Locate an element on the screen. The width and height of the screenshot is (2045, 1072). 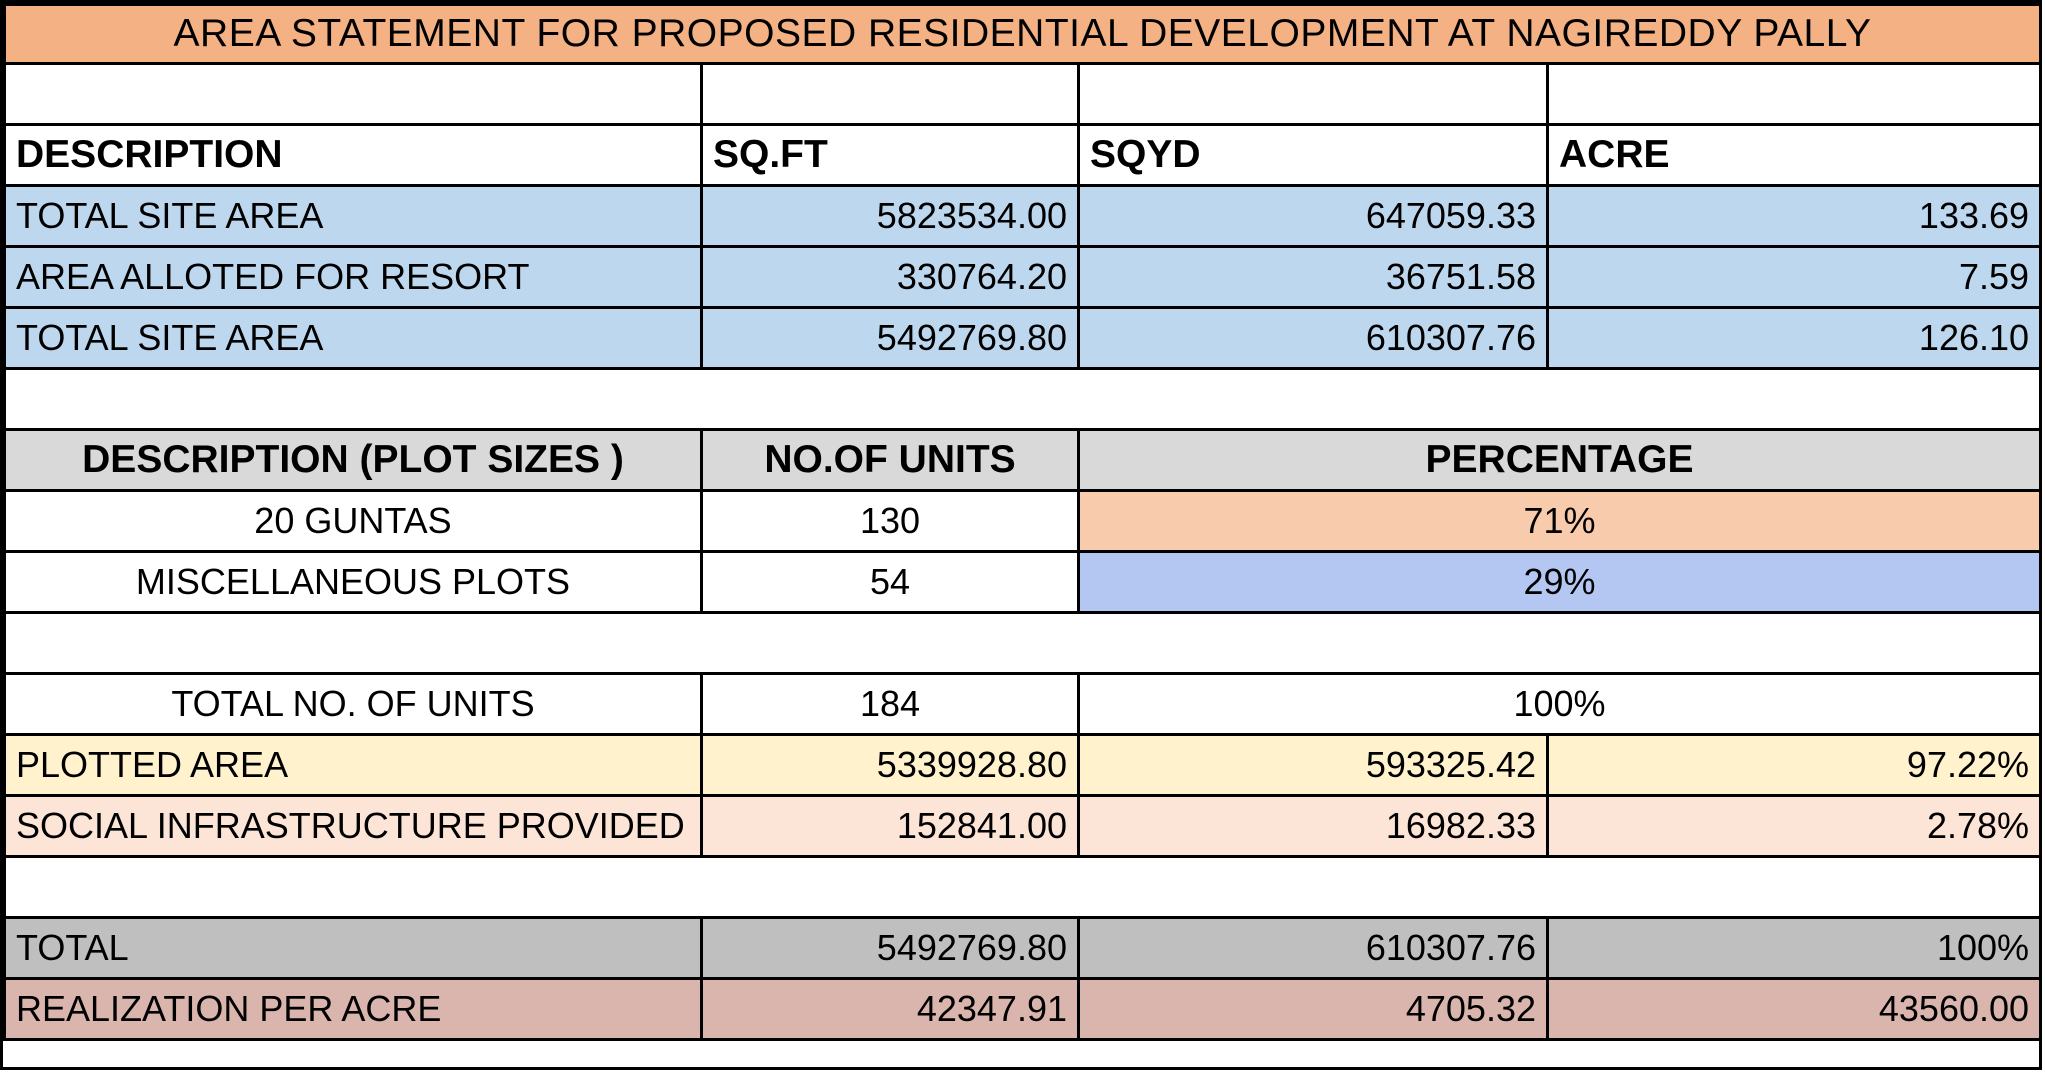
header-percentage: PERCENTAGE is located at coordinates (1559, 460).